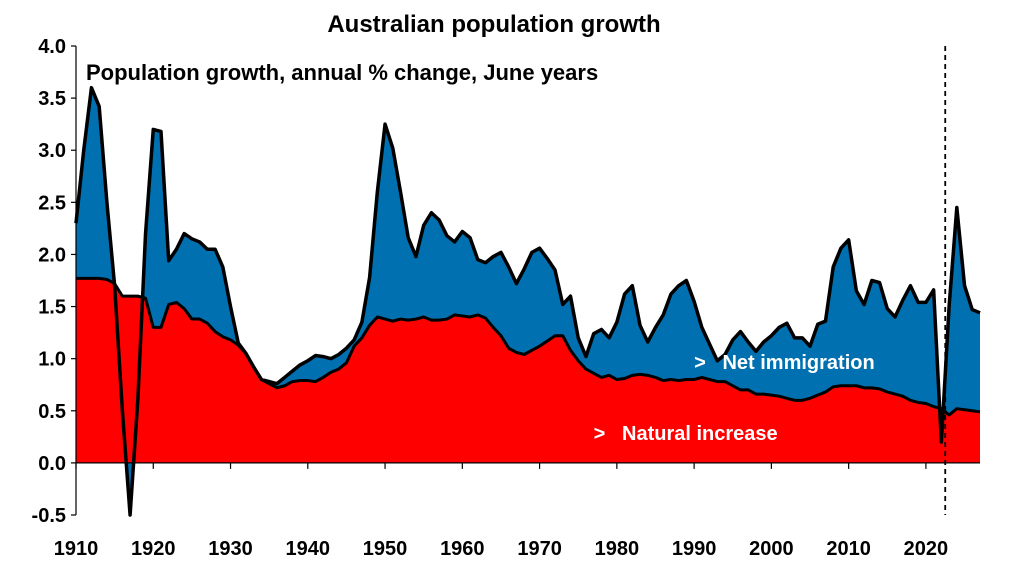 The image size is (1024, 566). What do you see at coordinates (539, 549) in the screenshot?
I see `x-tick-label: 1970` at bounding box center [539, 549].